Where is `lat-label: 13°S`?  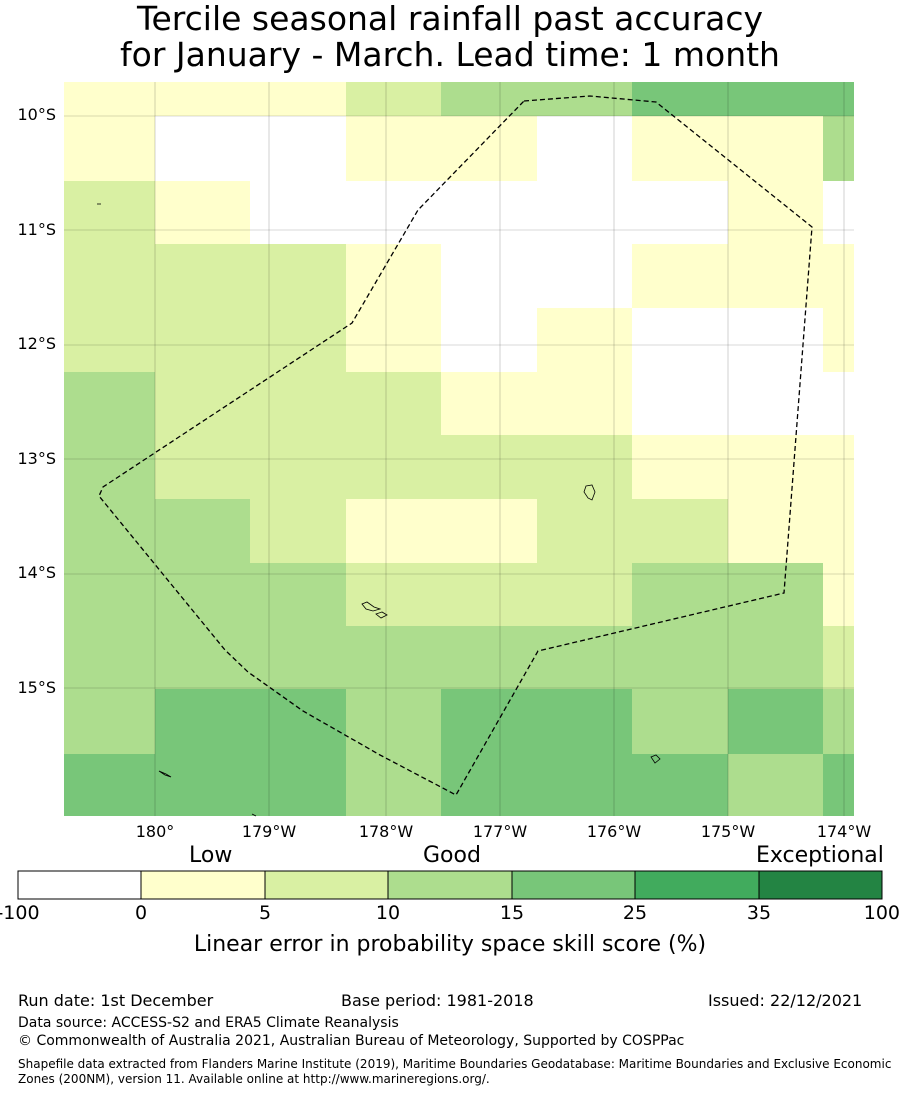 lat-label: 13°S is located at coordinates (36, 458).